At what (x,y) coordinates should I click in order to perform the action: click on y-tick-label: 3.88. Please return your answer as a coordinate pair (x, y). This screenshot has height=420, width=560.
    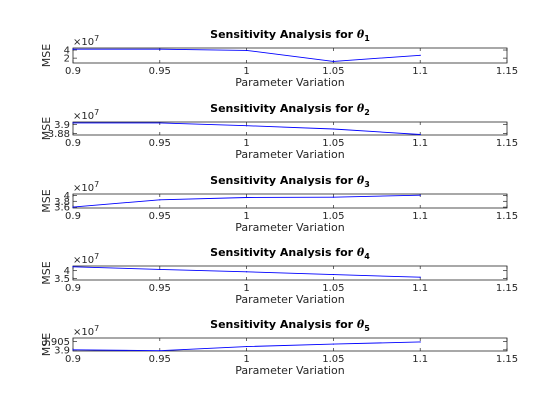
    Looking at the image, I should click on (59, 134).